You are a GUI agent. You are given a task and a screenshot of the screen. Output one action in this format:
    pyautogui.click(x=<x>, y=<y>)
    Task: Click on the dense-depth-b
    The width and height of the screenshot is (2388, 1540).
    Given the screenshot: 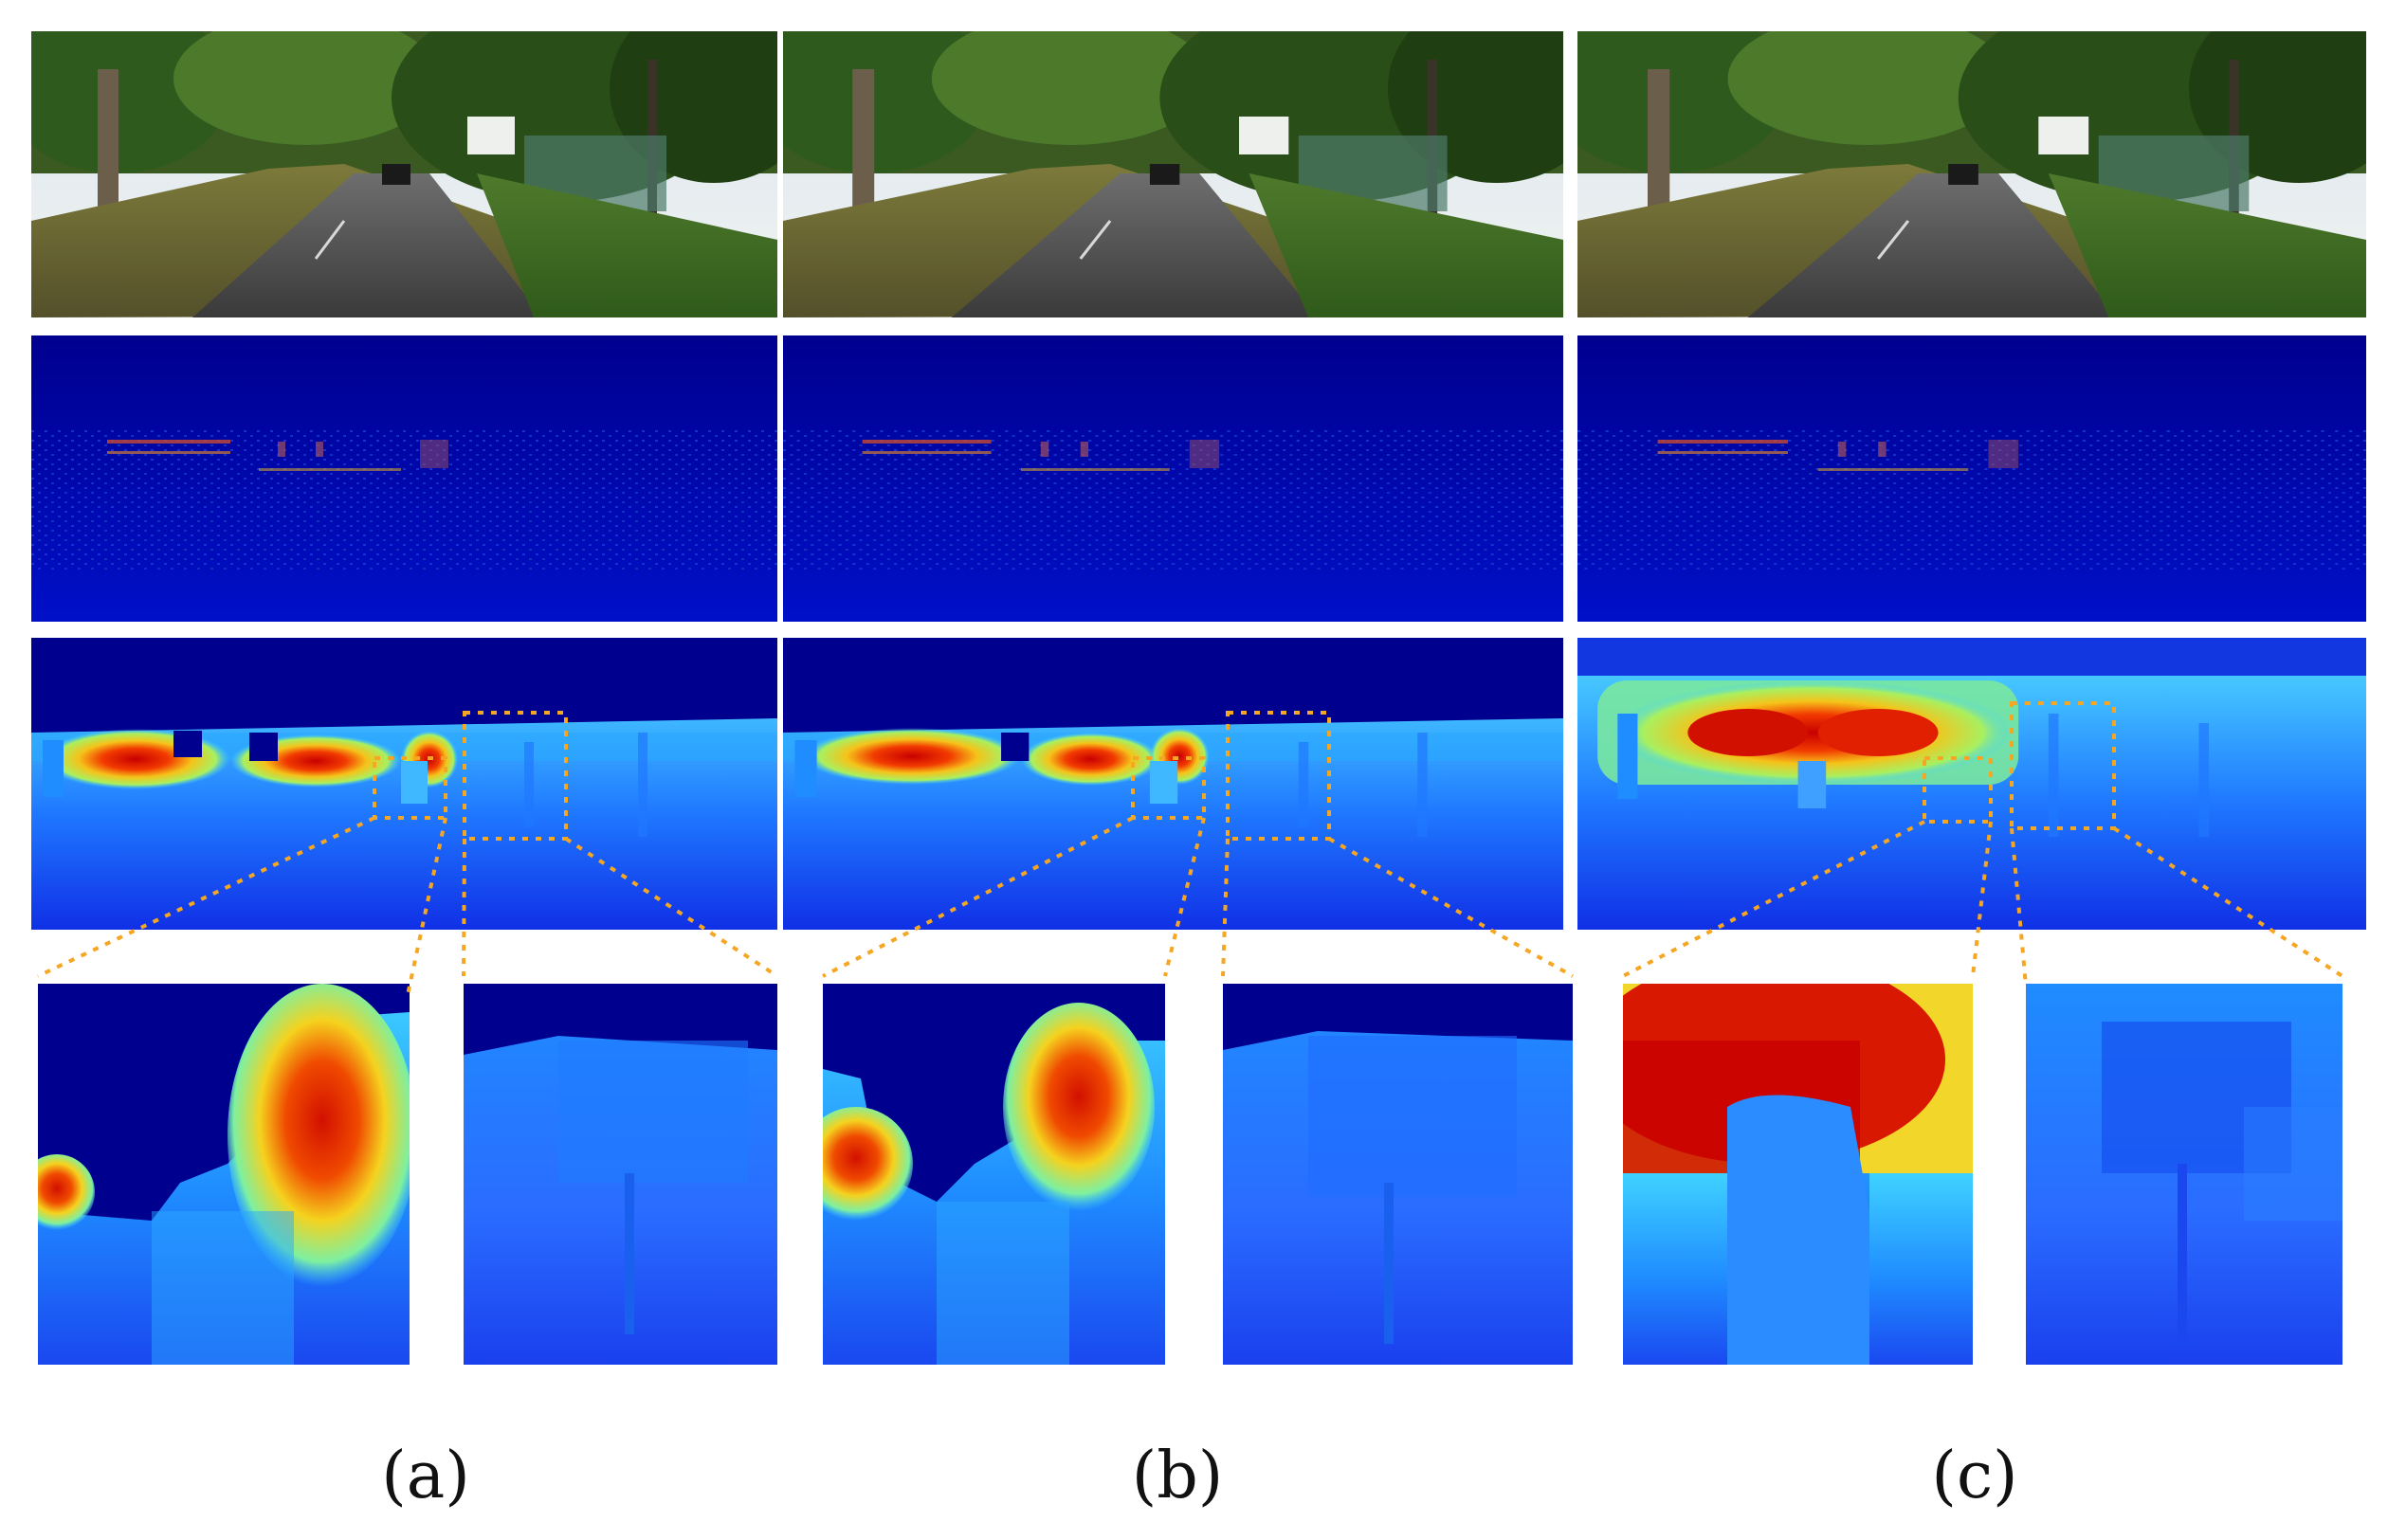 What is the action you would take?
    pyautogui.click(x=1173, y=784)
    